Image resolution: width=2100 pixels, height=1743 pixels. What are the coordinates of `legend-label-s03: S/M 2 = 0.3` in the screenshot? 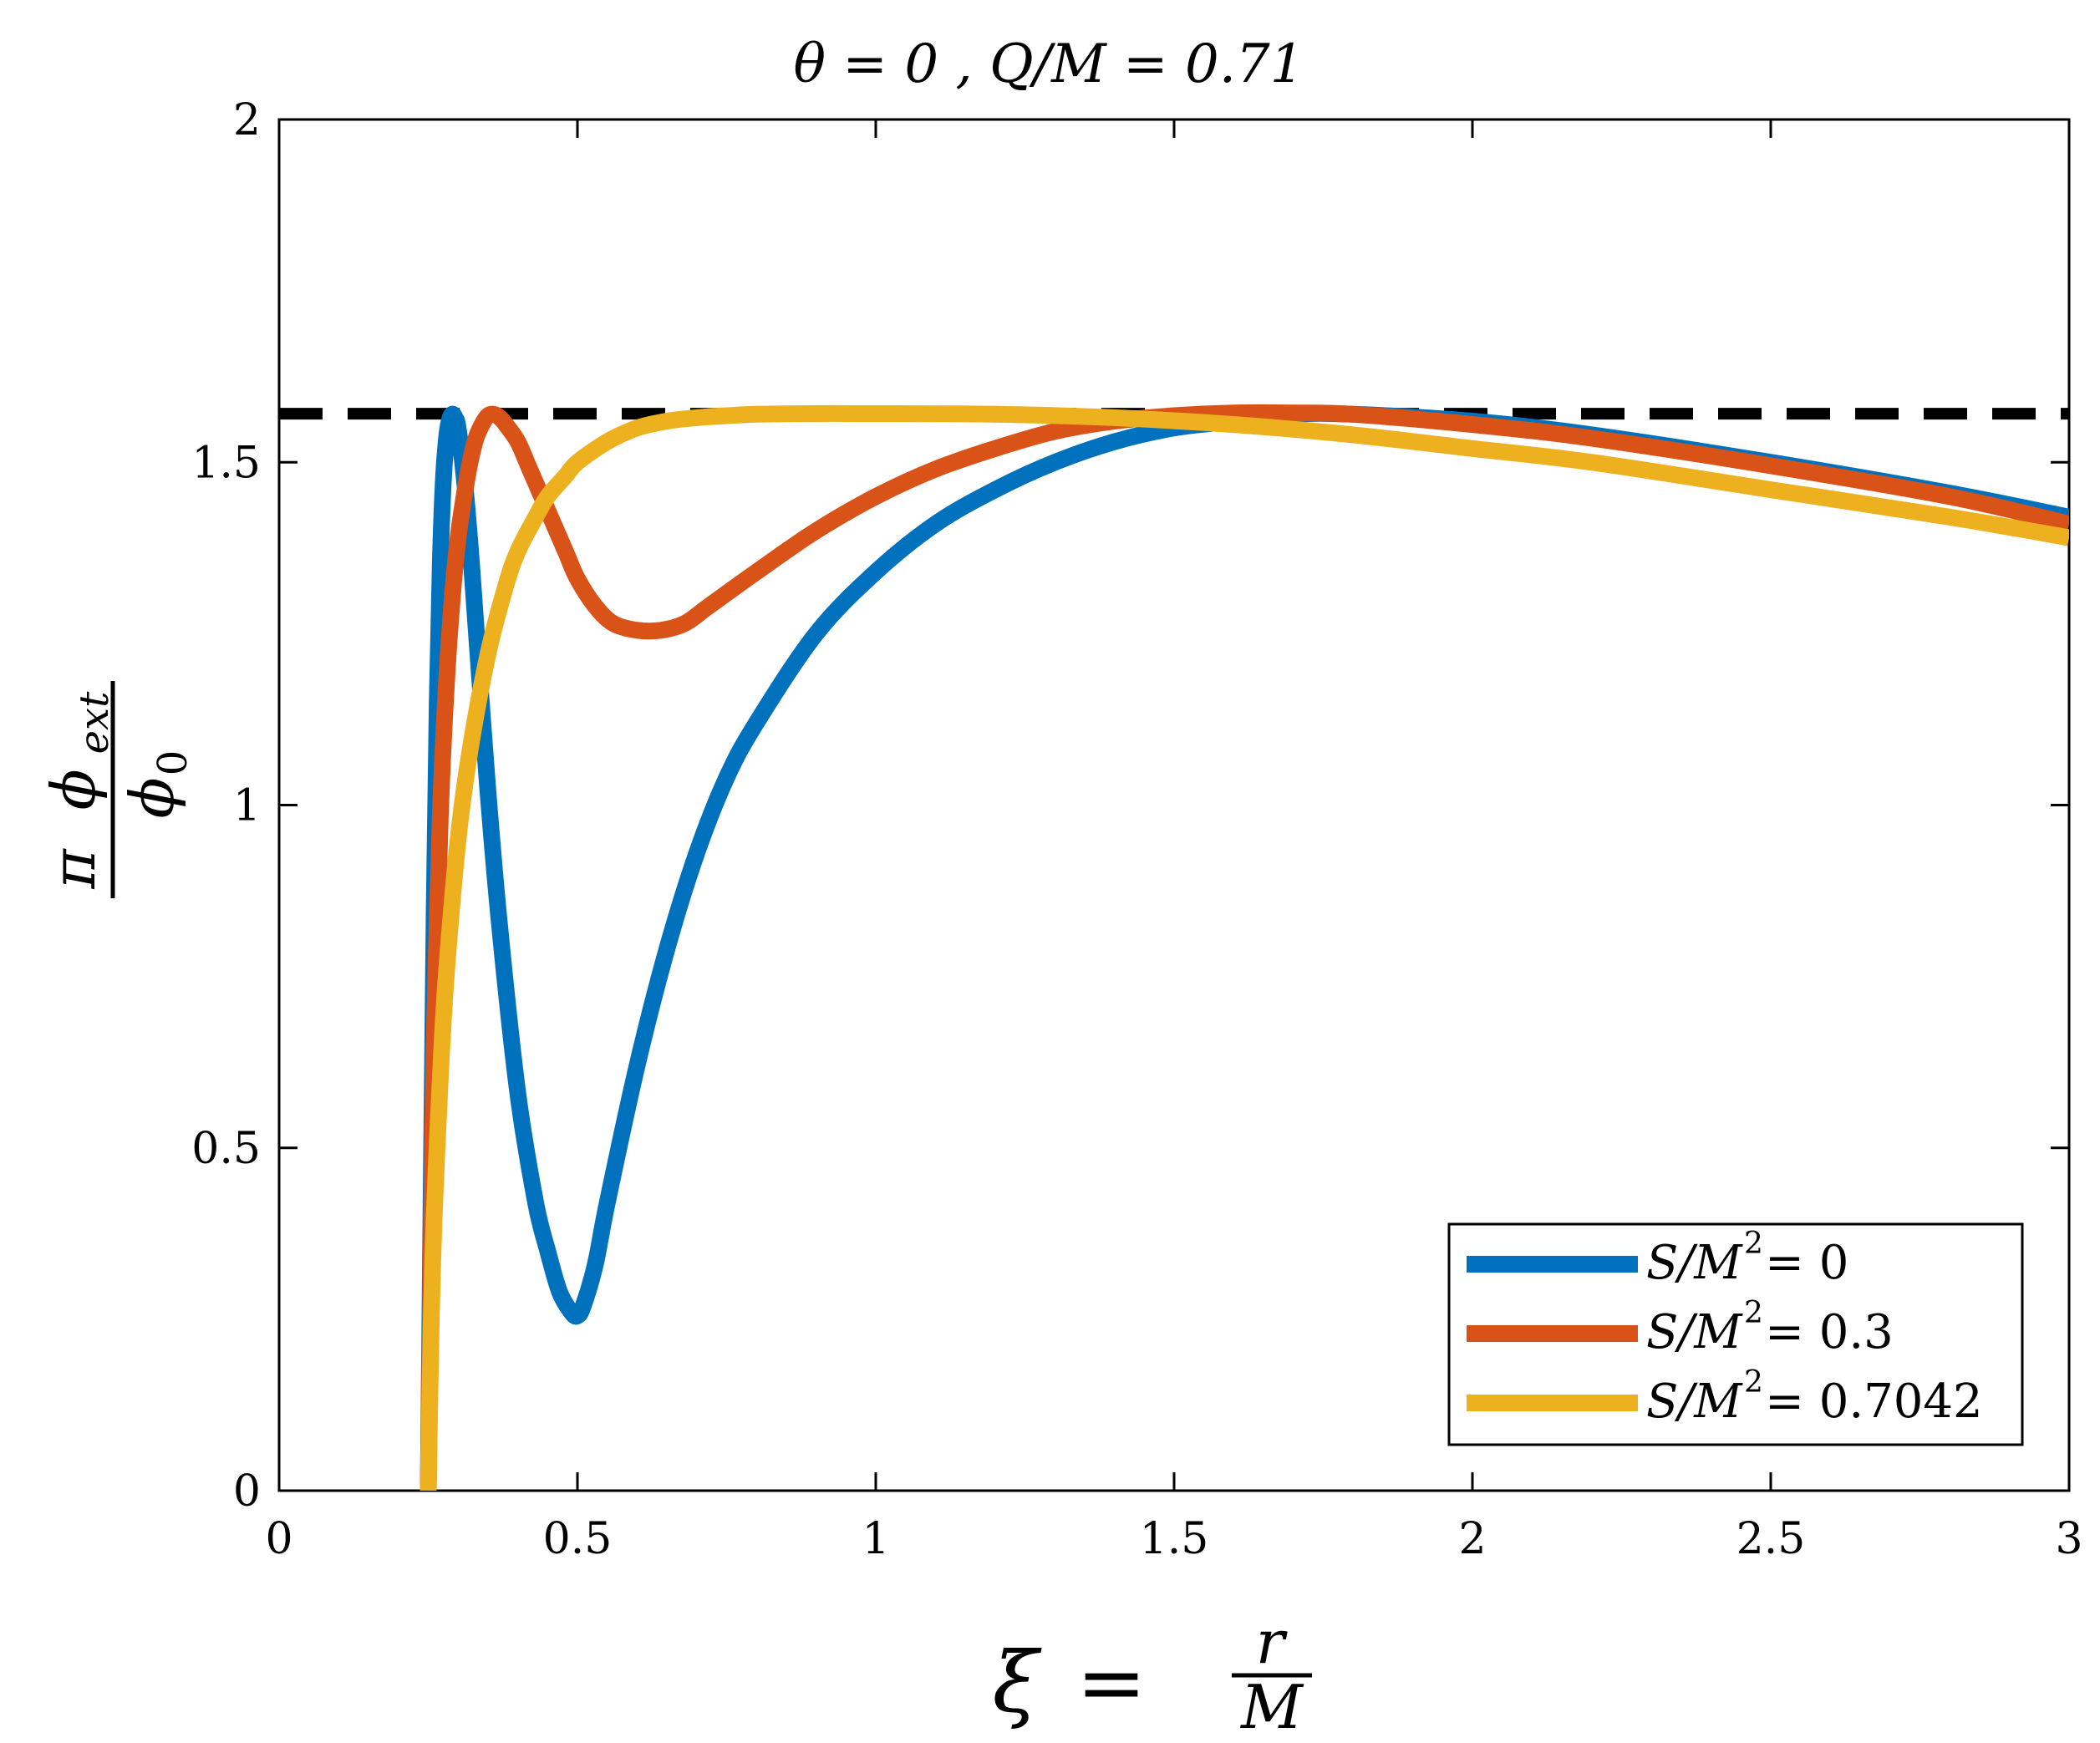 It's located at (1770, 1327).